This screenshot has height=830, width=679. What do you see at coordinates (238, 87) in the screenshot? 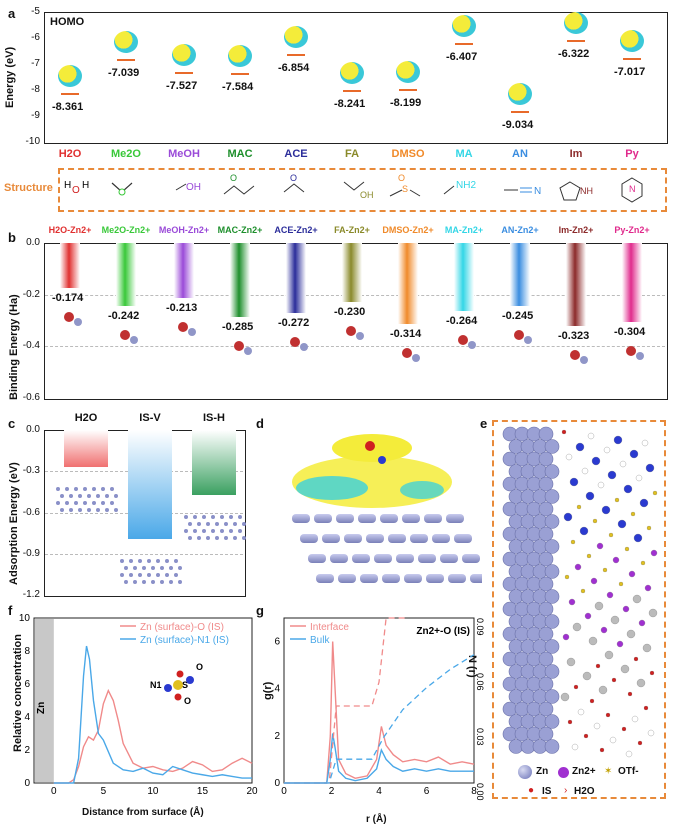
I see `homo-value: -7.584` at bounding box center [238, 87].